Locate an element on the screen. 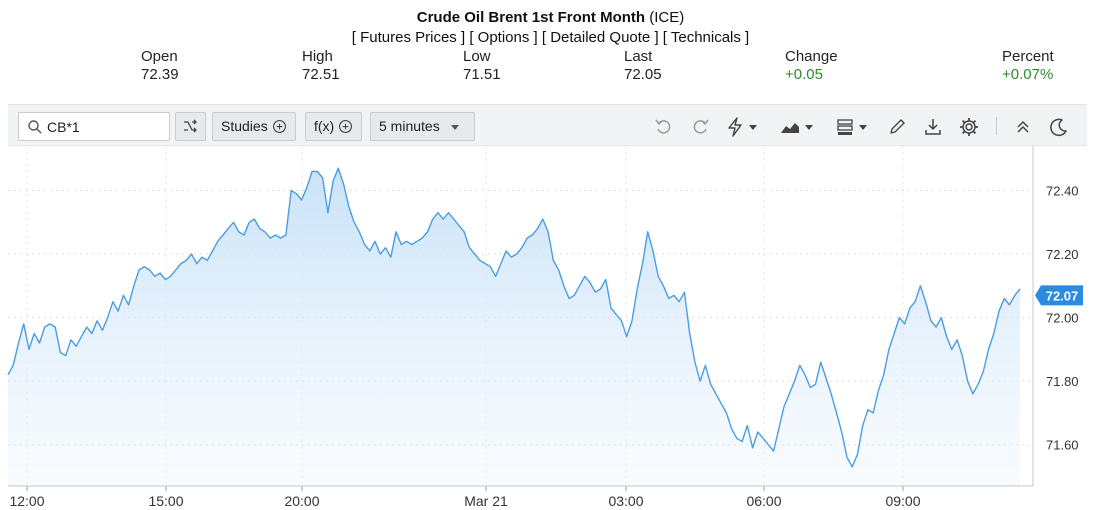 This screenshot has height=510, width=1101. y-tick-label: 72.00 is located at coordinates (1062, 318).